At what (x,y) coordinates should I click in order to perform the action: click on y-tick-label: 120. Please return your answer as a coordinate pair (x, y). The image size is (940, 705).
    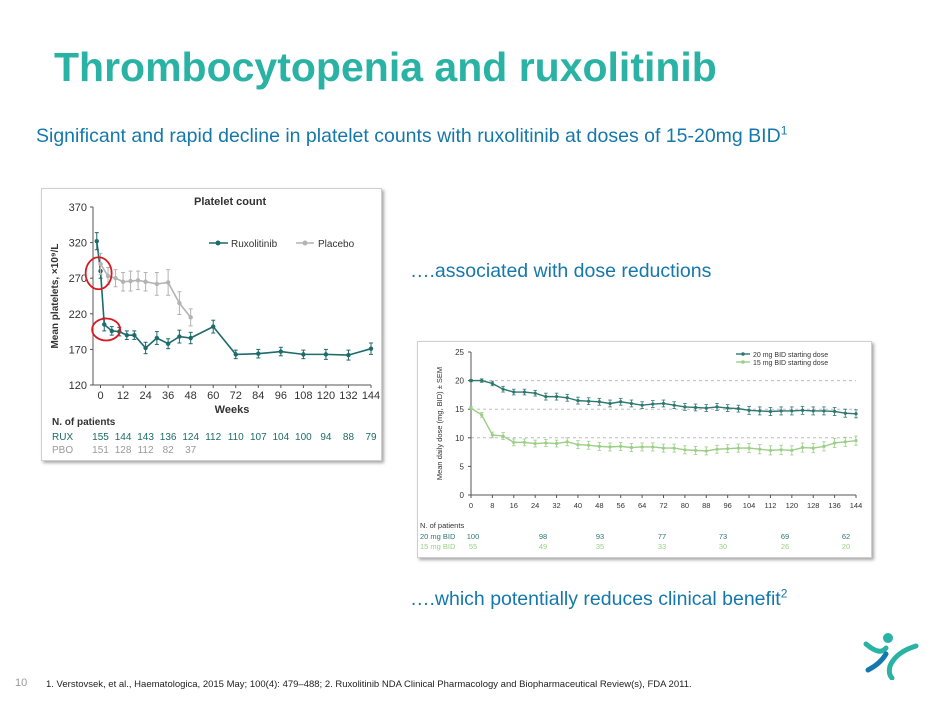
    Looking at the image, I should click on (78, 386).